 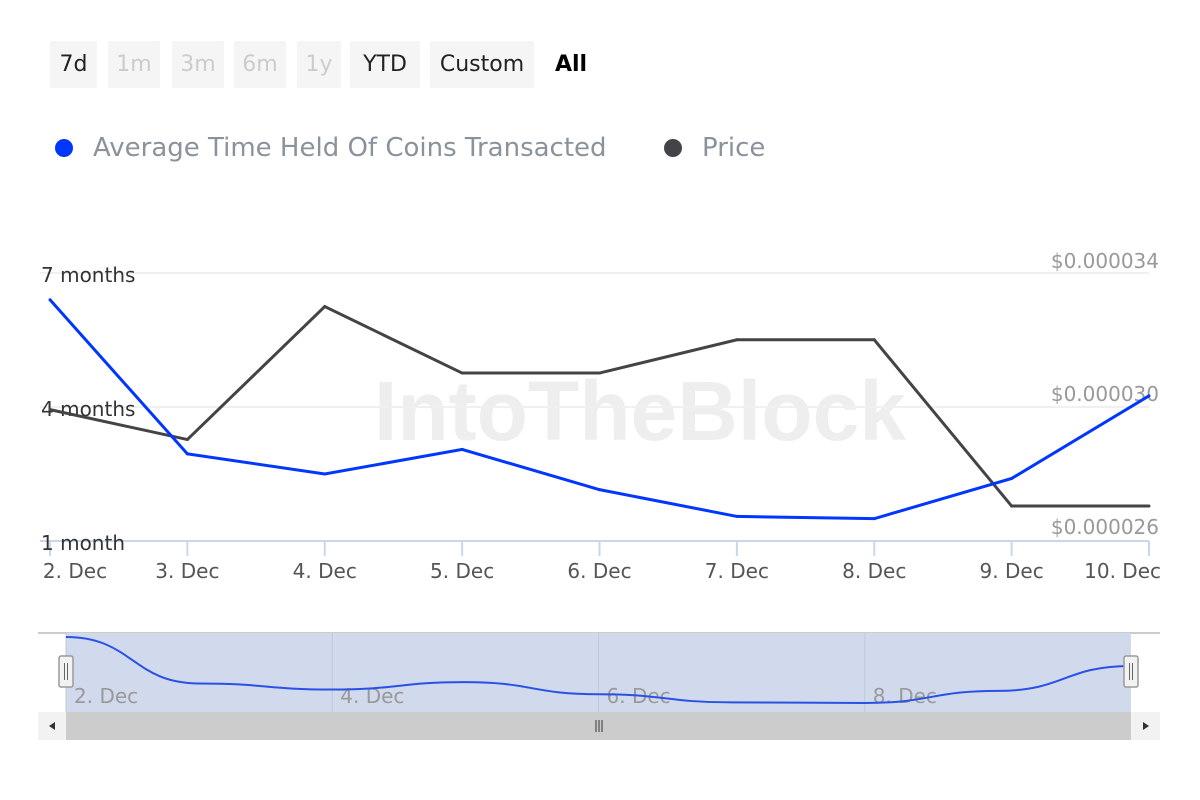 I want to click on x-tick-label: 2. Dec, so click(x=75, y=571).